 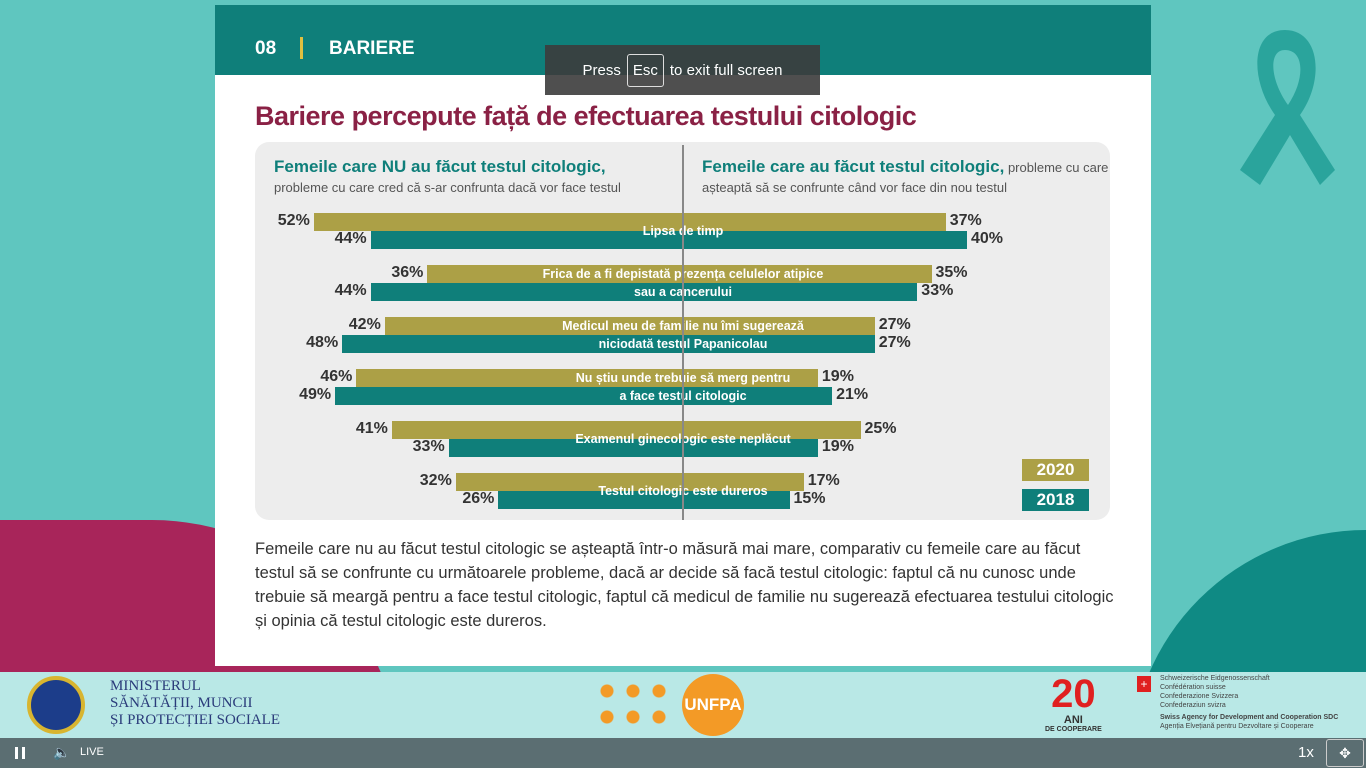 What do you see at coordinates (1345, 753) in the screenshot?
I see `exit-fullscreen-button: ✥` at bounding box center [1345, 753].